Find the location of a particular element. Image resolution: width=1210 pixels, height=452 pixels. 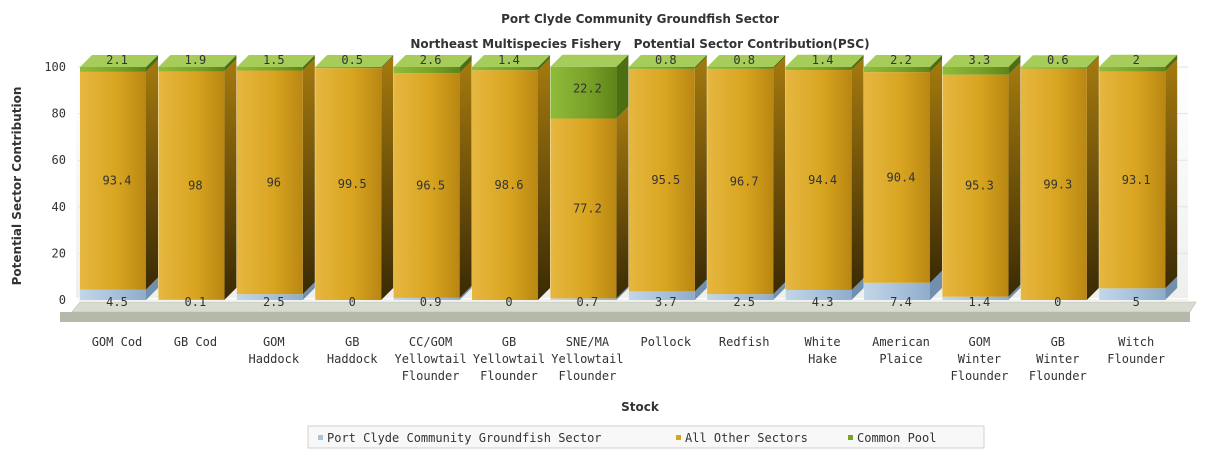

data-label-all-other-sectors: 93.4 is located at coordinates (117, 181).